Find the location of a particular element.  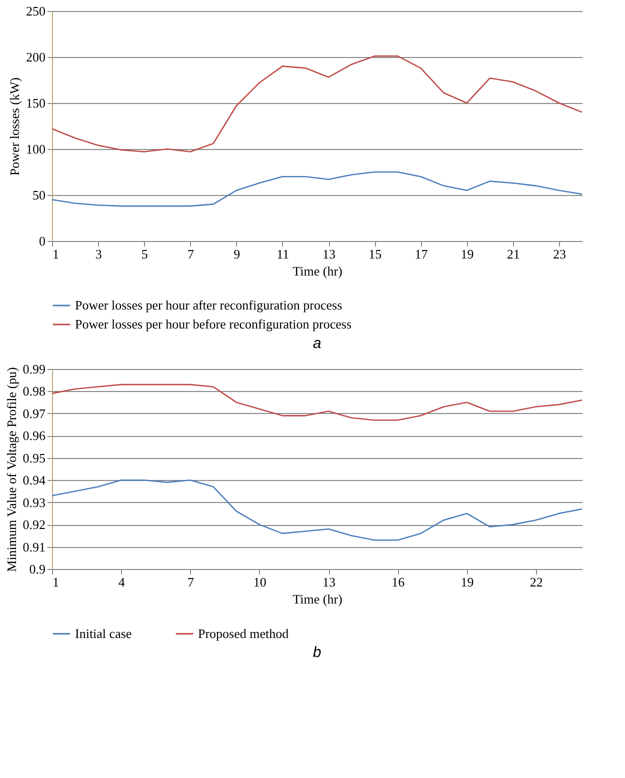

y-tick-label: 0.99 is located at coordinates (34, 369).